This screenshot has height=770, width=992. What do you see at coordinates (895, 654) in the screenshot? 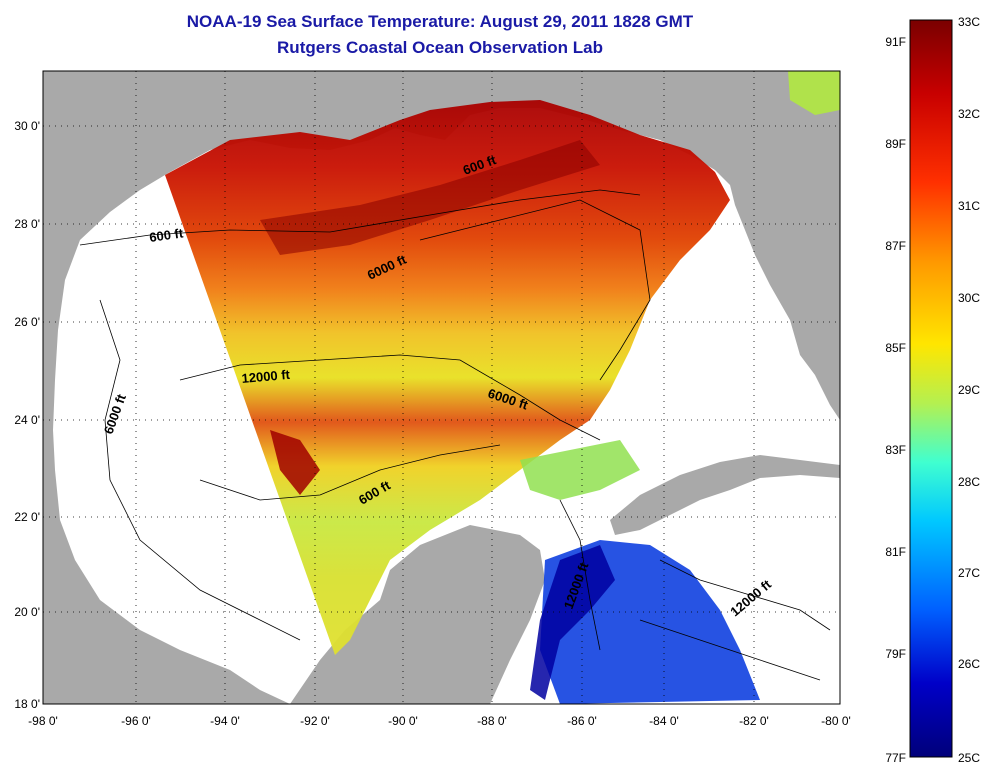
I see `colorbar-fahrenheit-label: 79F` at bounding box center [895, 654].